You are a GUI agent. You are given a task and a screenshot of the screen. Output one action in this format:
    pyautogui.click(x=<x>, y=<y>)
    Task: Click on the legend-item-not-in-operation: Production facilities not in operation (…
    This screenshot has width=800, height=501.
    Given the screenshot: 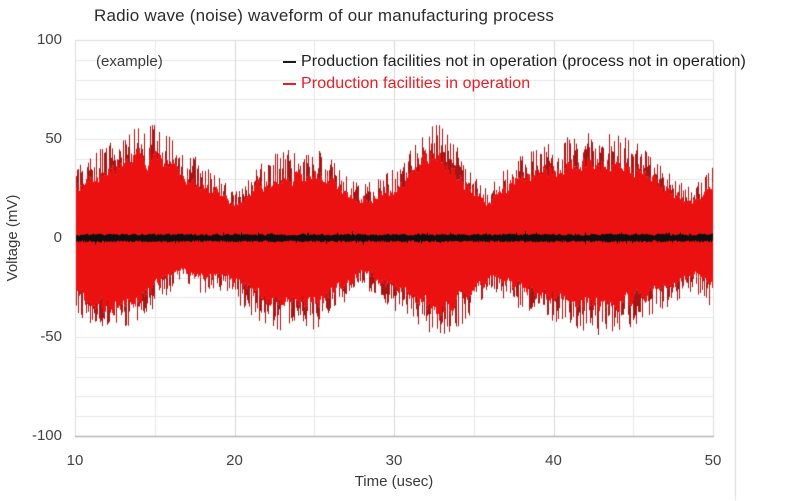 What is the action you would take?
    pyautogui.click(x=514, y=62)
    